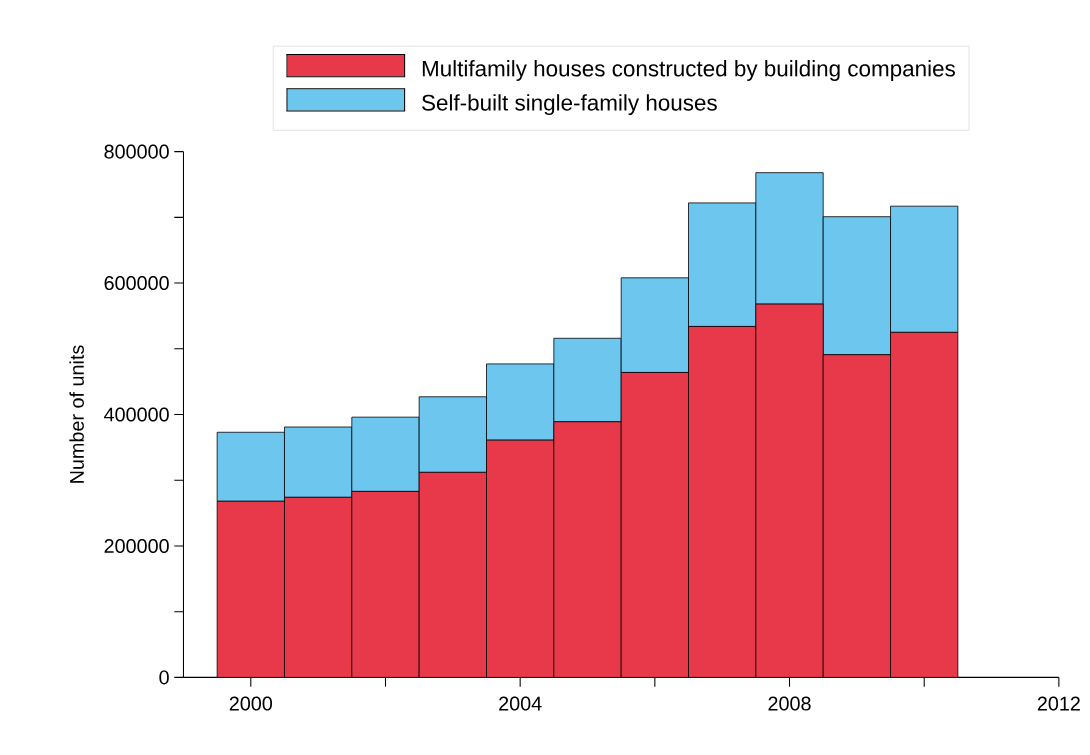 The height and width of the screenshot is (755, 1090). What do you see at coordinates (136, 414) in the screenshot?
I see `y-tick-label: 400000` at bounding box center [136, 414].